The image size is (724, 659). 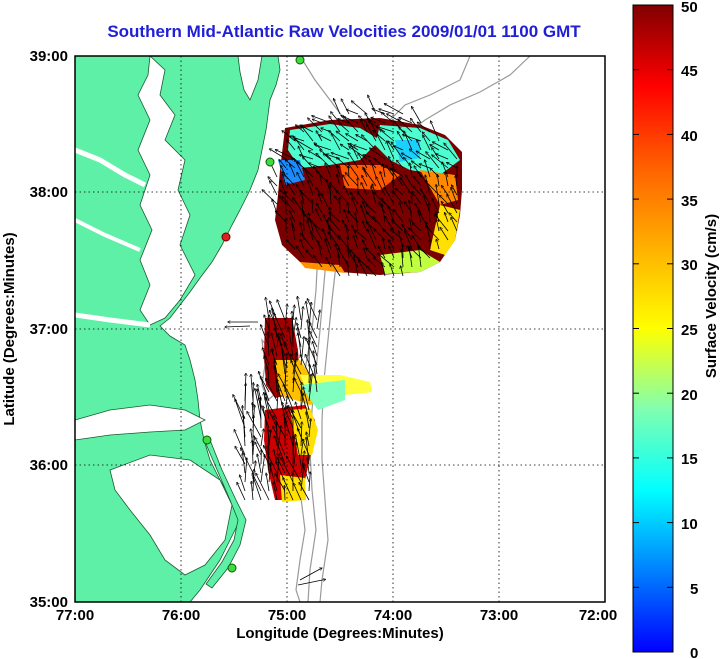 I want to click on potomac-river, so click(x=111, y=167).